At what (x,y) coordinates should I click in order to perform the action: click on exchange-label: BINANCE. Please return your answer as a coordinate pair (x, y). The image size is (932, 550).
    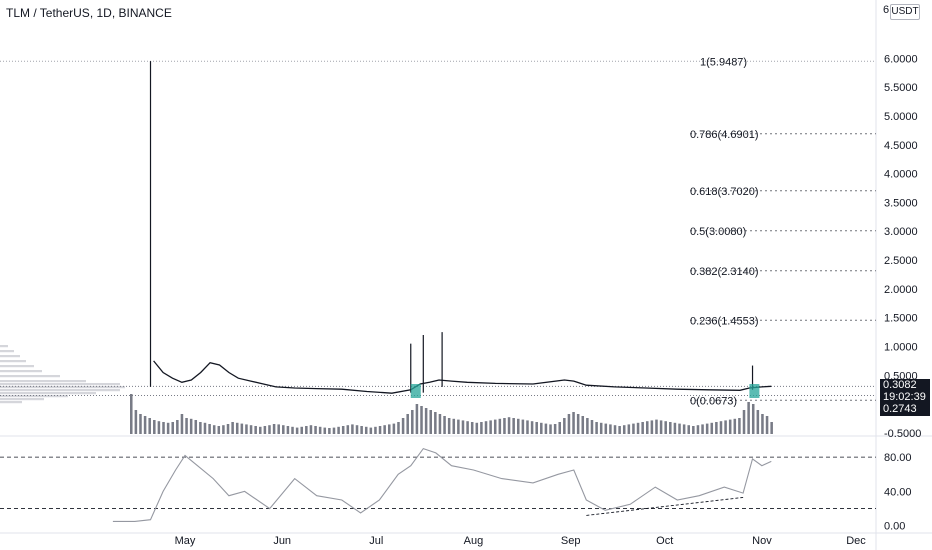
    Looking at the image, I should click on (145, 13).